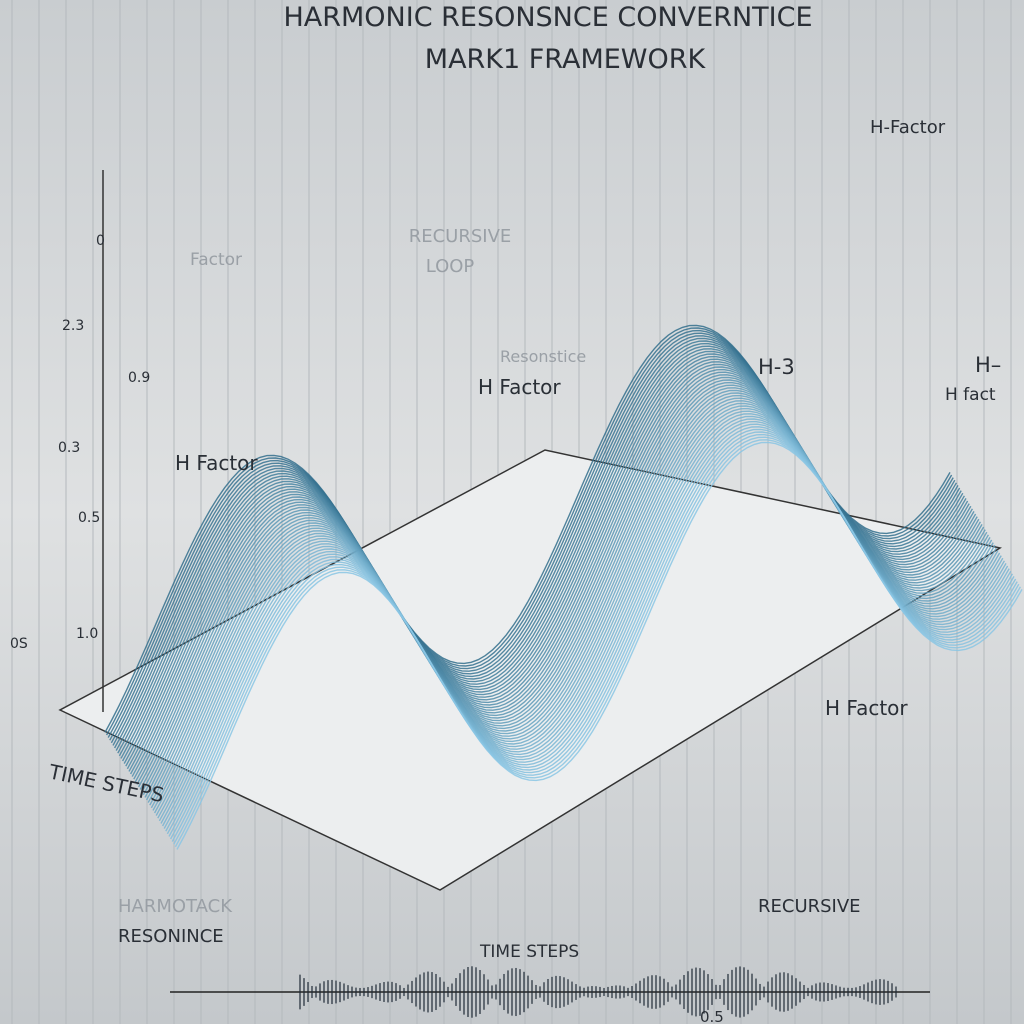 The width and height of the screenshot is (1024, 1028). I want to click on label: Factor, so click(216, 260).